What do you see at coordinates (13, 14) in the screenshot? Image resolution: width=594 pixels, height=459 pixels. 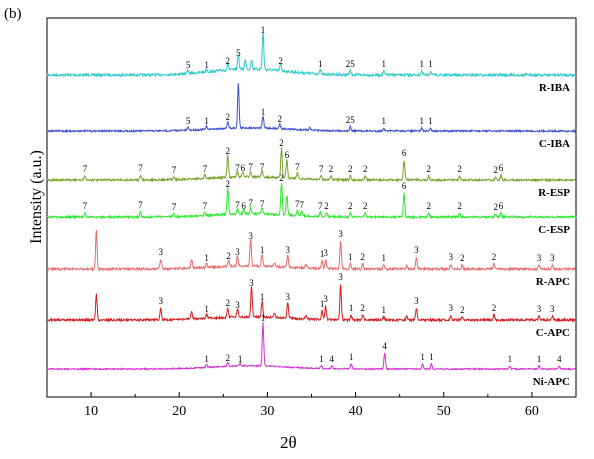 I see `panel-label: (b)` at bounding box center [13, 14].